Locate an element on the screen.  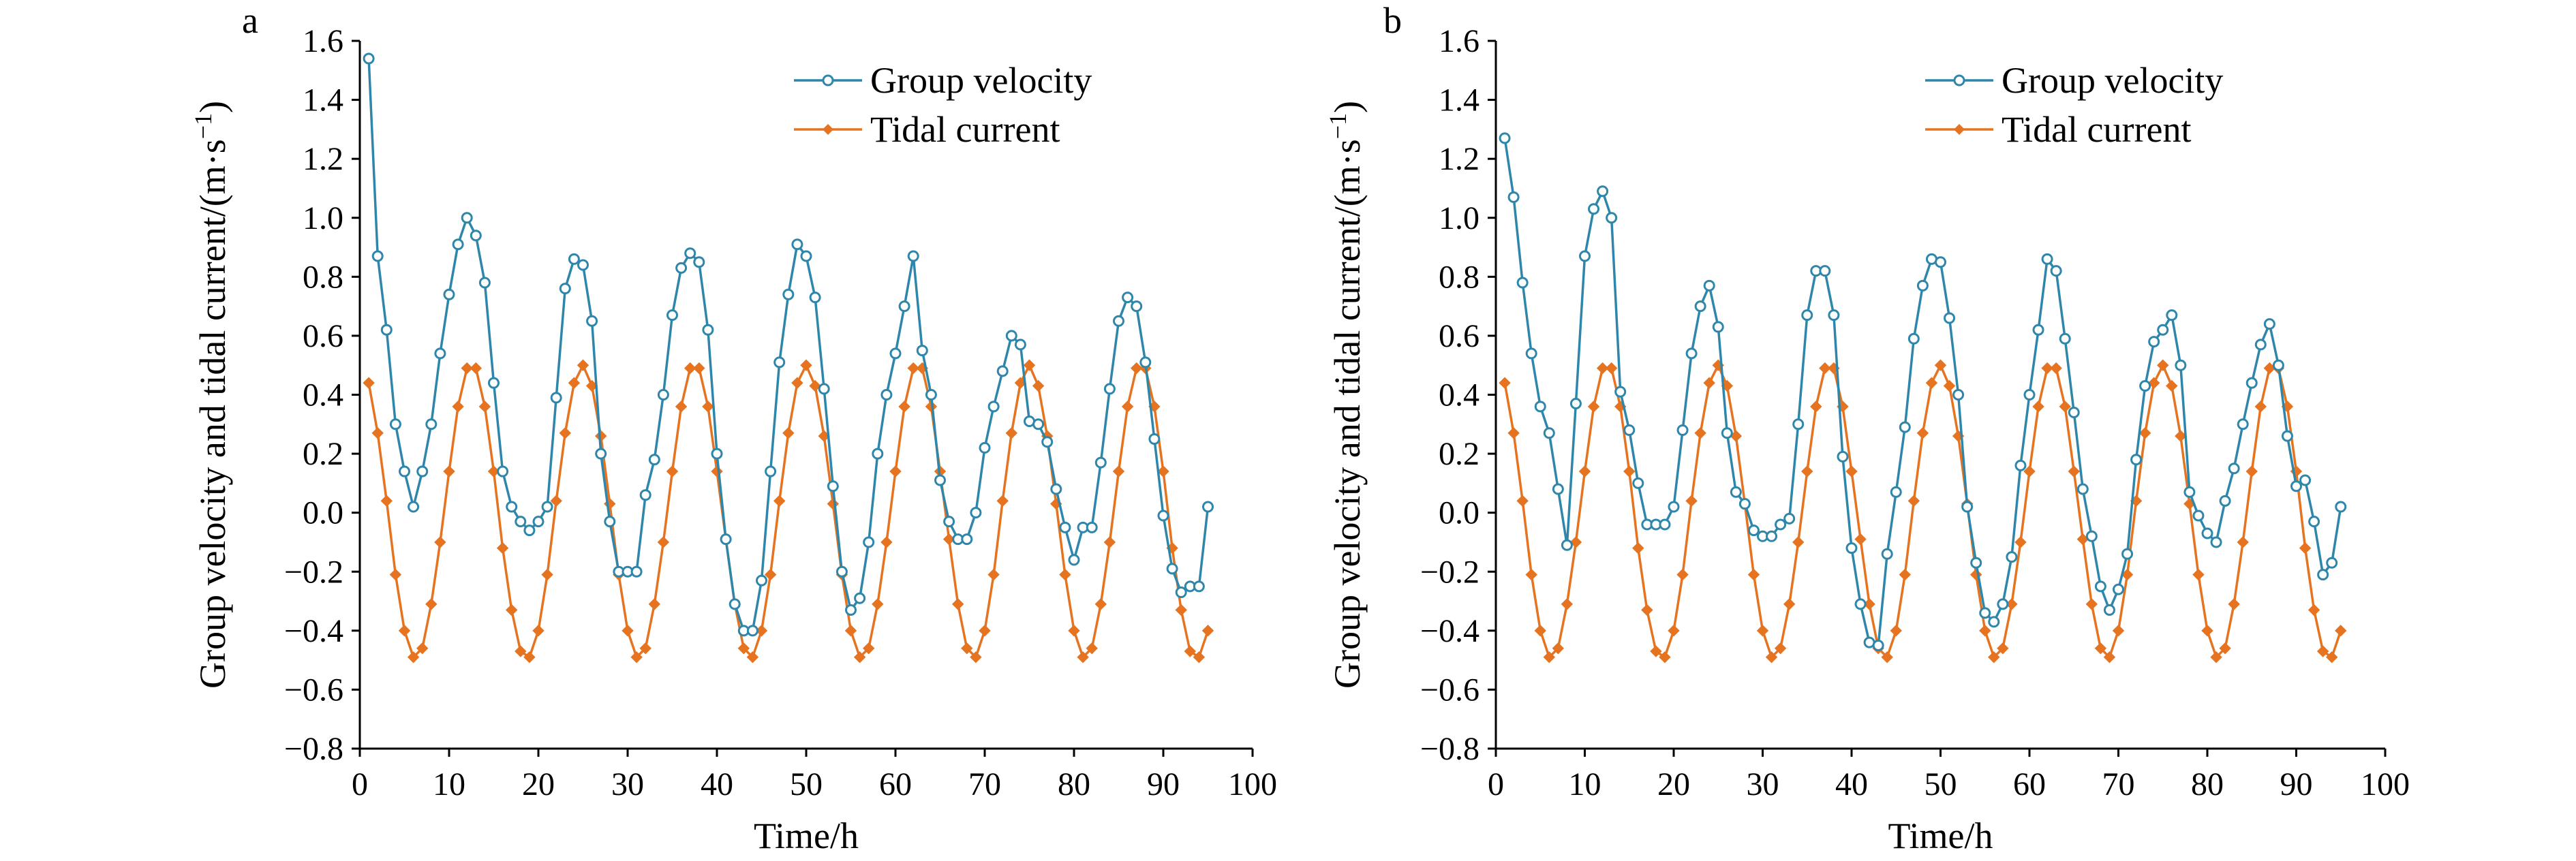
x-tick-label: 50 is located at coordinates (1941, 784).